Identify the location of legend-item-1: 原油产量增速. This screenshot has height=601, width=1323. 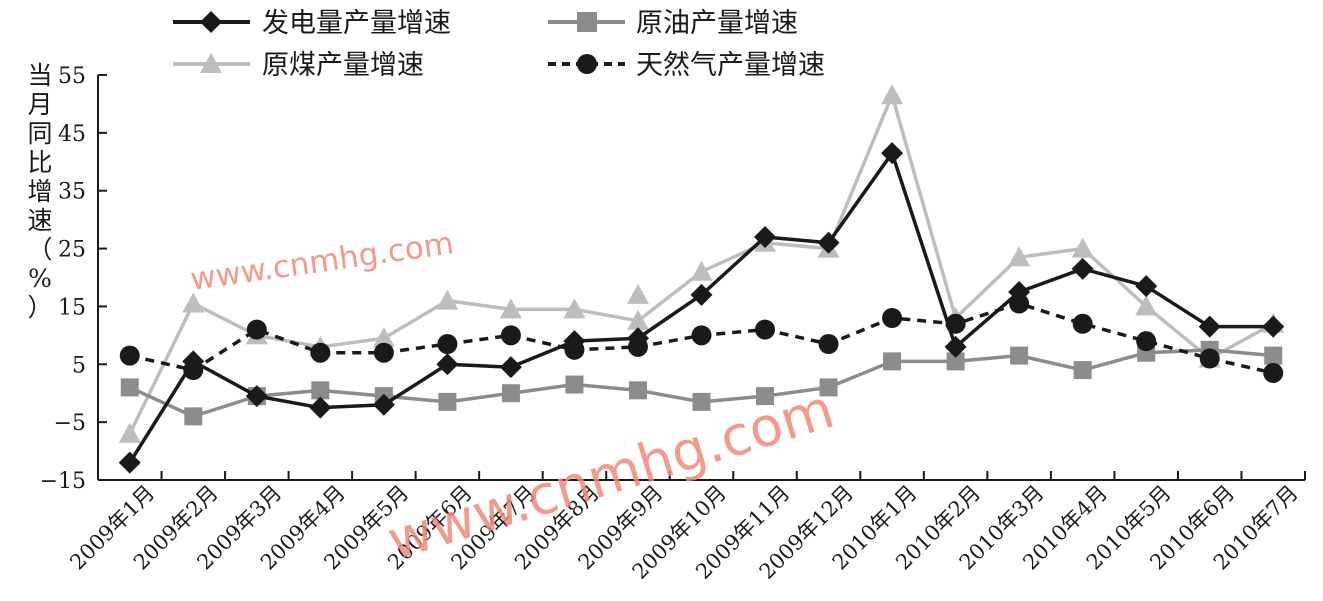
(673, 23).